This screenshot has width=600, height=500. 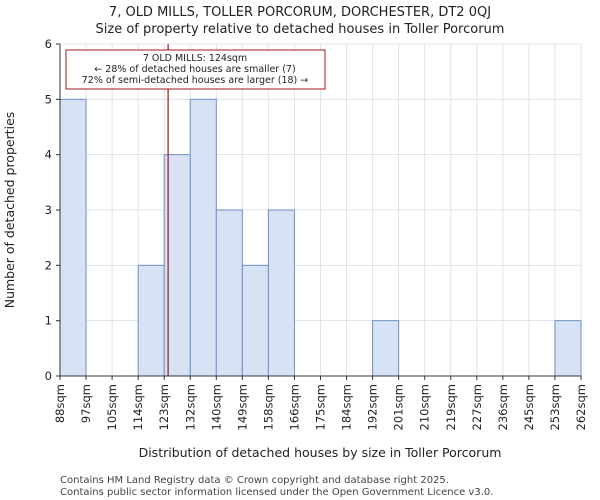 What do you see at coordinates (347, 407) in the screenshot?
I see `x-tick-label: 184sqm` at bounding box center [347, 407].